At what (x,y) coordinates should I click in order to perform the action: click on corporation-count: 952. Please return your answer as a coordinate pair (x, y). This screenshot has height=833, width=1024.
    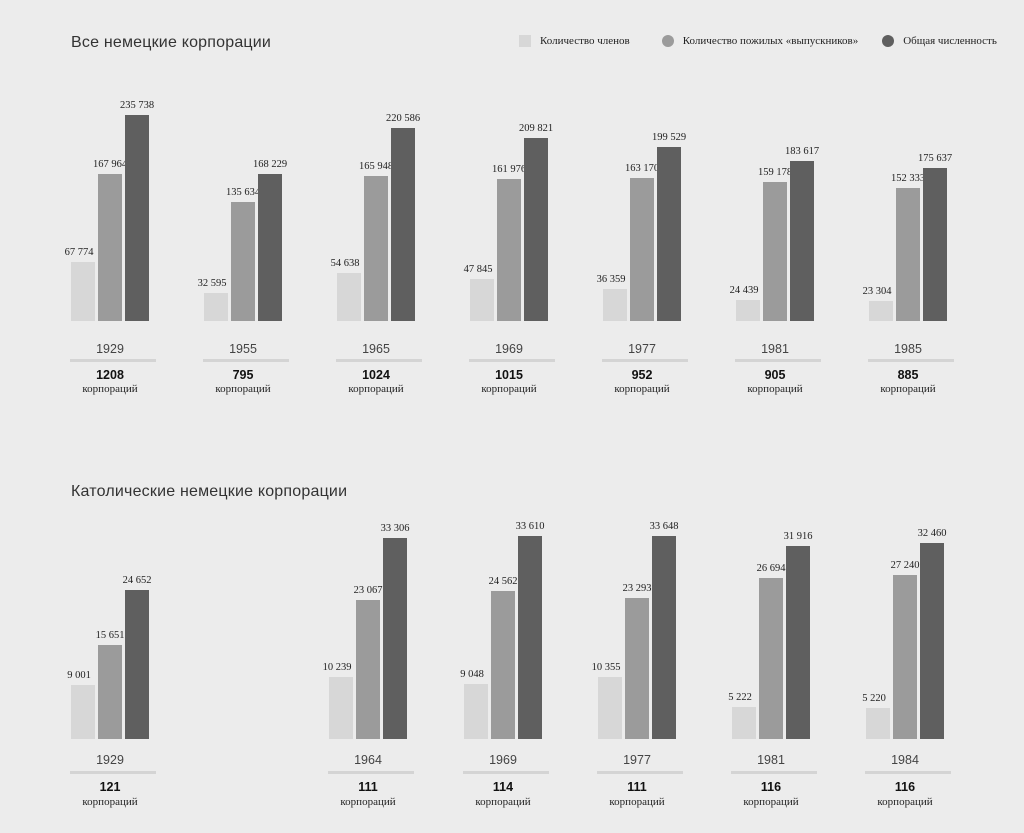
    Looking at the image, I should click on (642, 375).